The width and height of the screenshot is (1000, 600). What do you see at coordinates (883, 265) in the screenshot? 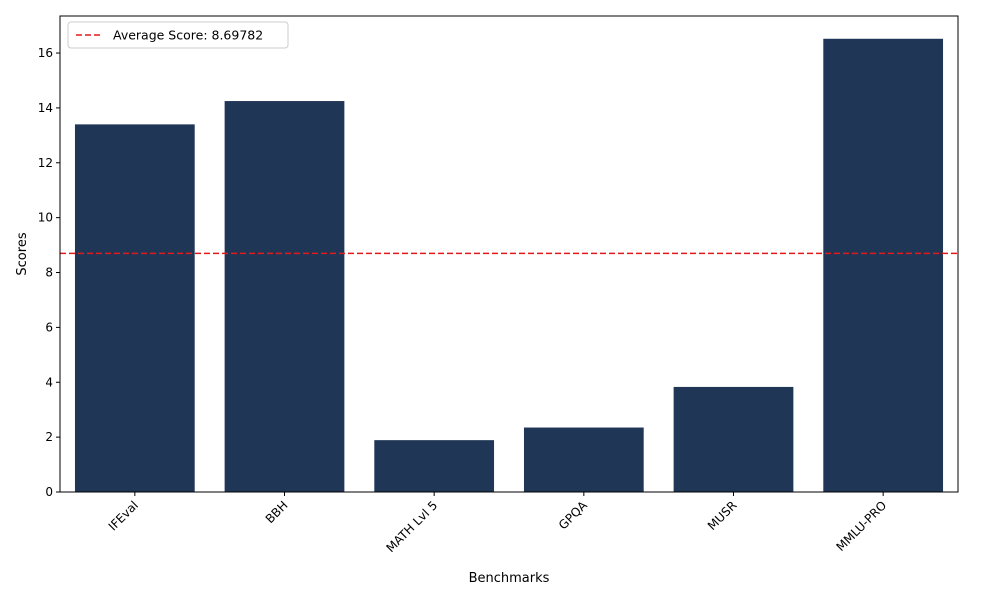
I see `bar-mmlu-pro` at bounding box center [883, 265].